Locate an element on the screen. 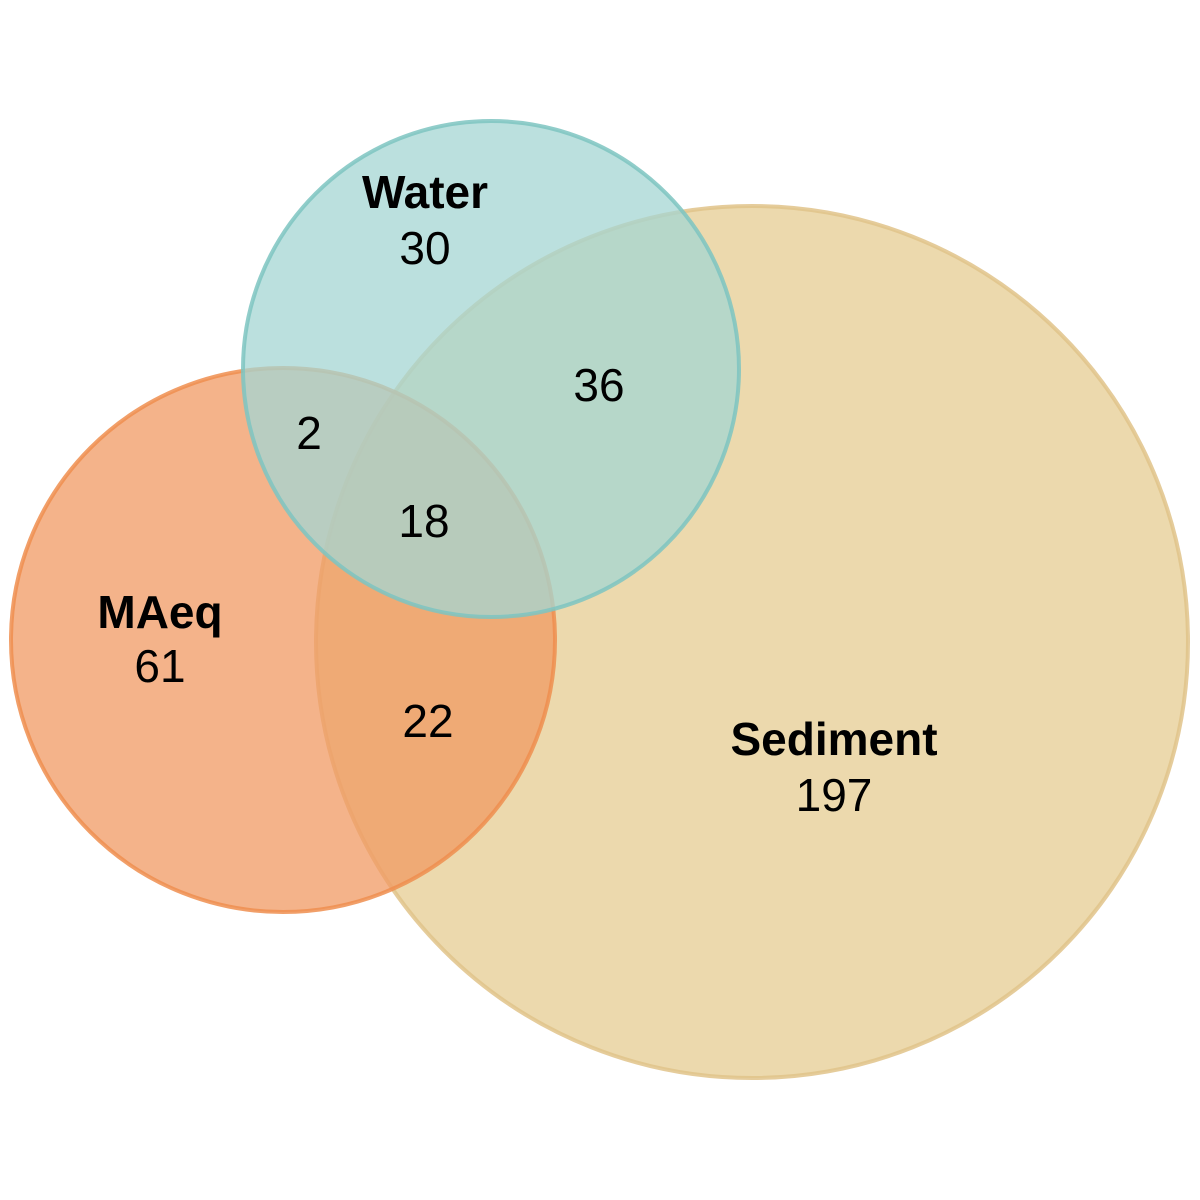 The image size is (1200, 1200). maeq-only-count: 61 is located at coordinates (159, 666).